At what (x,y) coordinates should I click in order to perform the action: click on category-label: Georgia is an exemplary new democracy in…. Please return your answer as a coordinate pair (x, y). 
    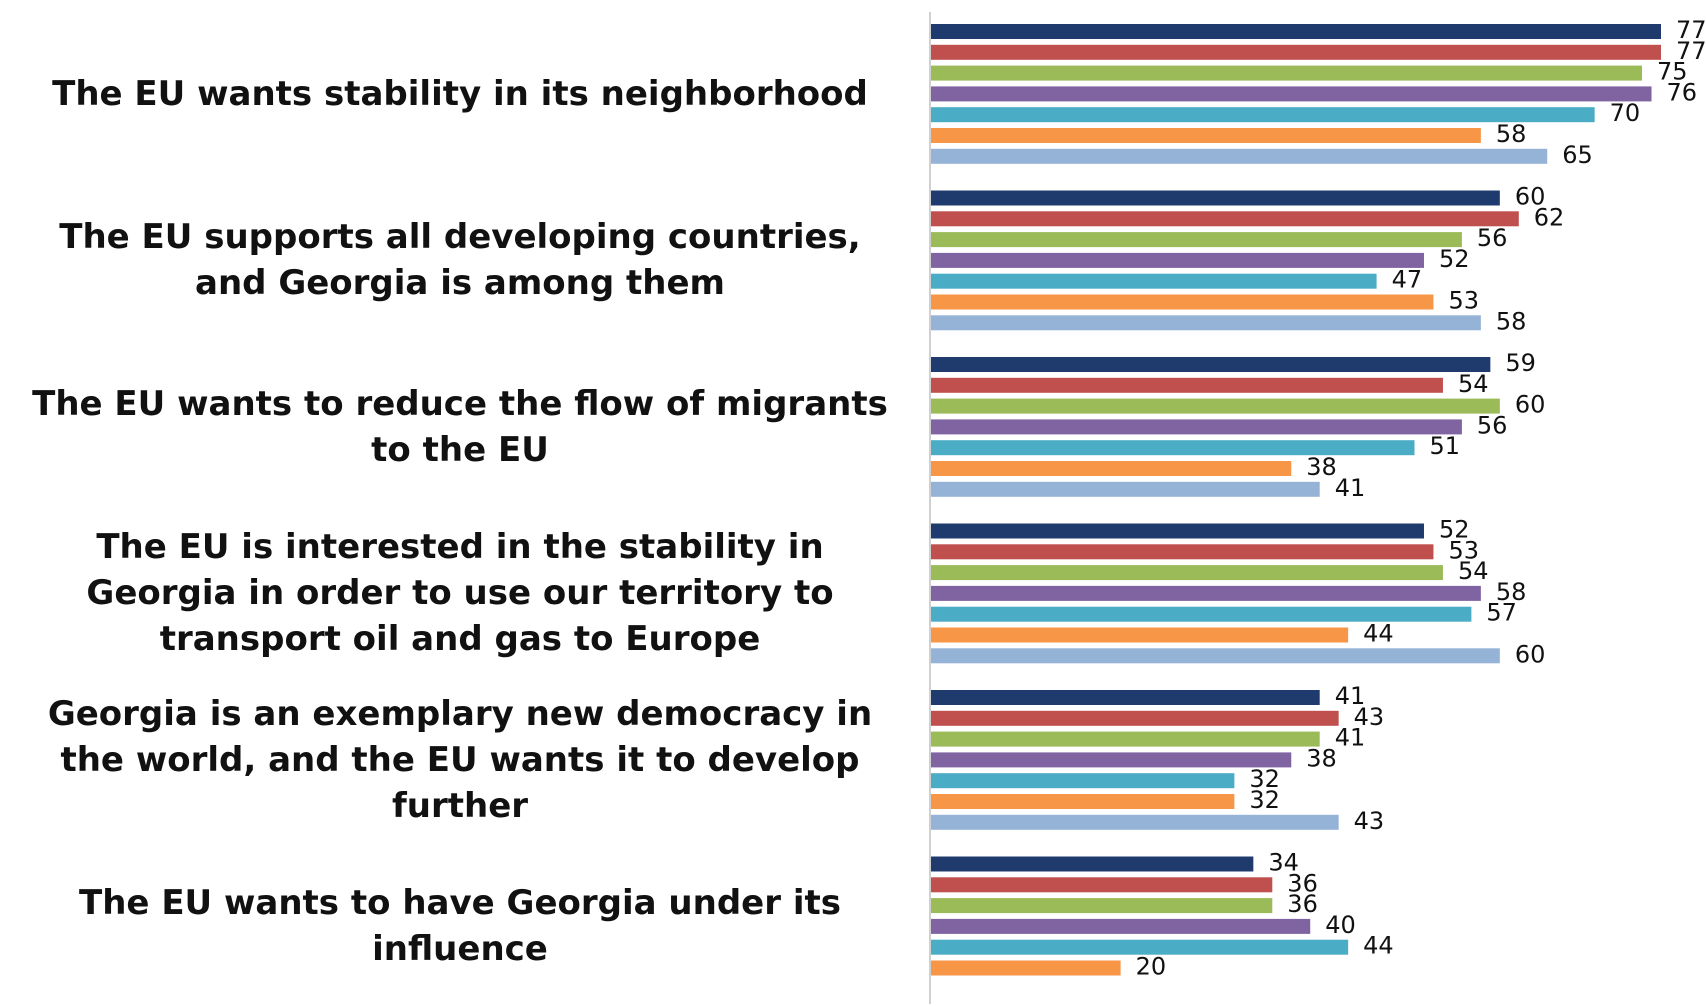
    Looking at the image, I should click on (460, 759).